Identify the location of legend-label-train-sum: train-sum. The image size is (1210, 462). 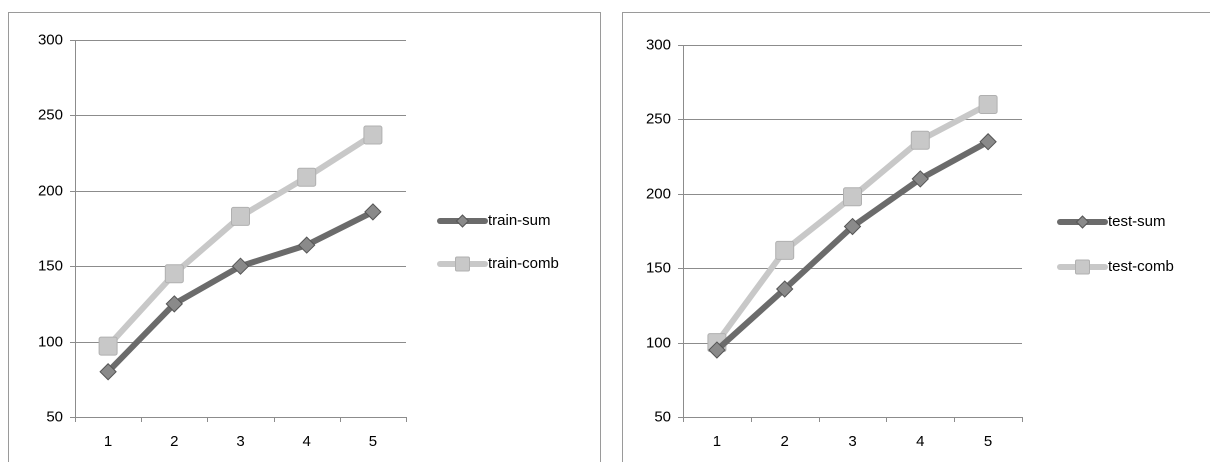
(519, 220).